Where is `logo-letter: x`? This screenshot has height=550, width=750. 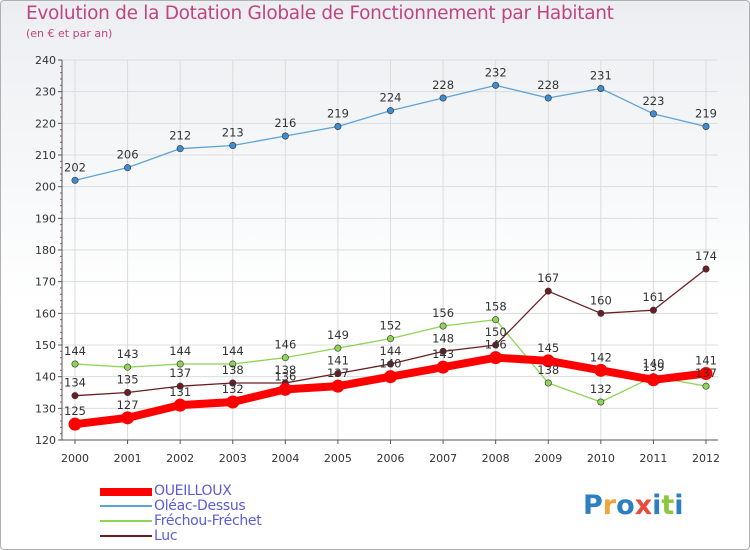
logo-letter: x is located at coordinates (643, 505).